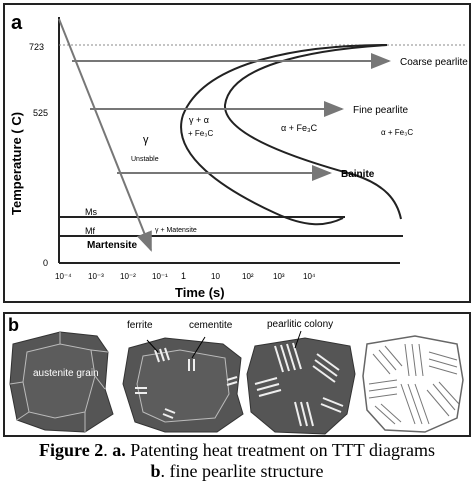 This screenshot has height=482, width=474. What do you see at coordinates (309, 276) in the screenshot?
I see `x-tick-1e4: 10⁴` at bounding box center [309, 276].